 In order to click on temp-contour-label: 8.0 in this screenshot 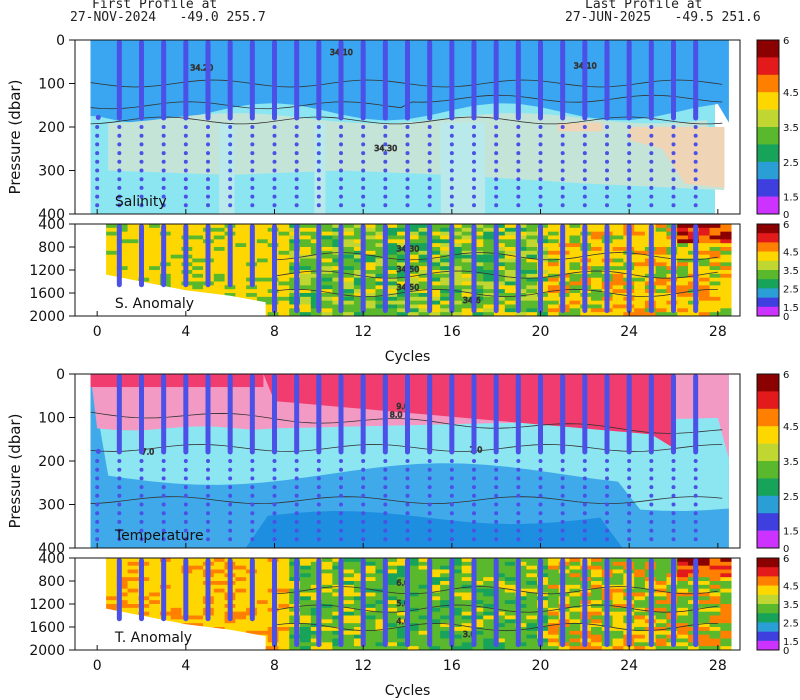, I will do `click(396, 415)`.